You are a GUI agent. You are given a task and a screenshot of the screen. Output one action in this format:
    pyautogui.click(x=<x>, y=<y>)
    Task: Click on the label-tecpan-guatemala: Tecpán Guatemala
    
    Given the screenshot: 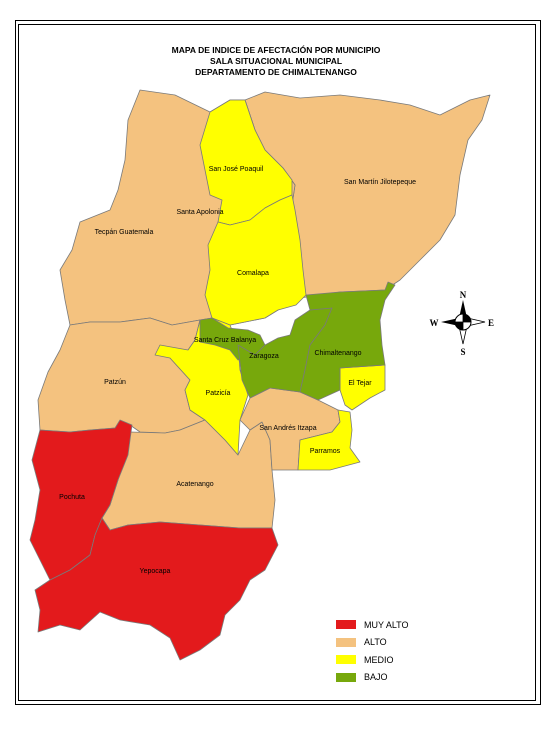 What is the action you would take?
    pyautogui.click(x=124, y=232)
    